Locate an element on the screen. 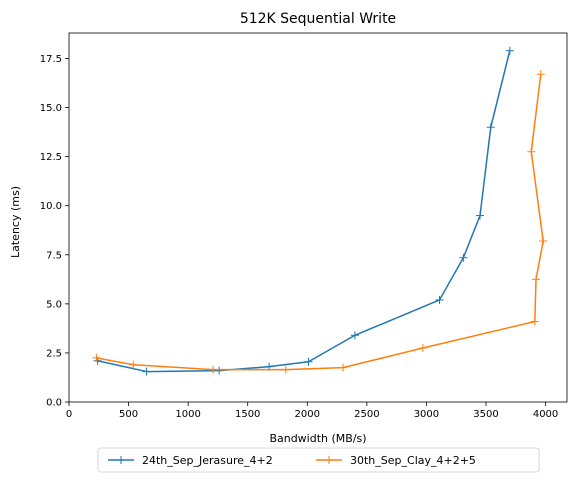  y-tick-label: 7.5 is located at coordinates (54, 255).